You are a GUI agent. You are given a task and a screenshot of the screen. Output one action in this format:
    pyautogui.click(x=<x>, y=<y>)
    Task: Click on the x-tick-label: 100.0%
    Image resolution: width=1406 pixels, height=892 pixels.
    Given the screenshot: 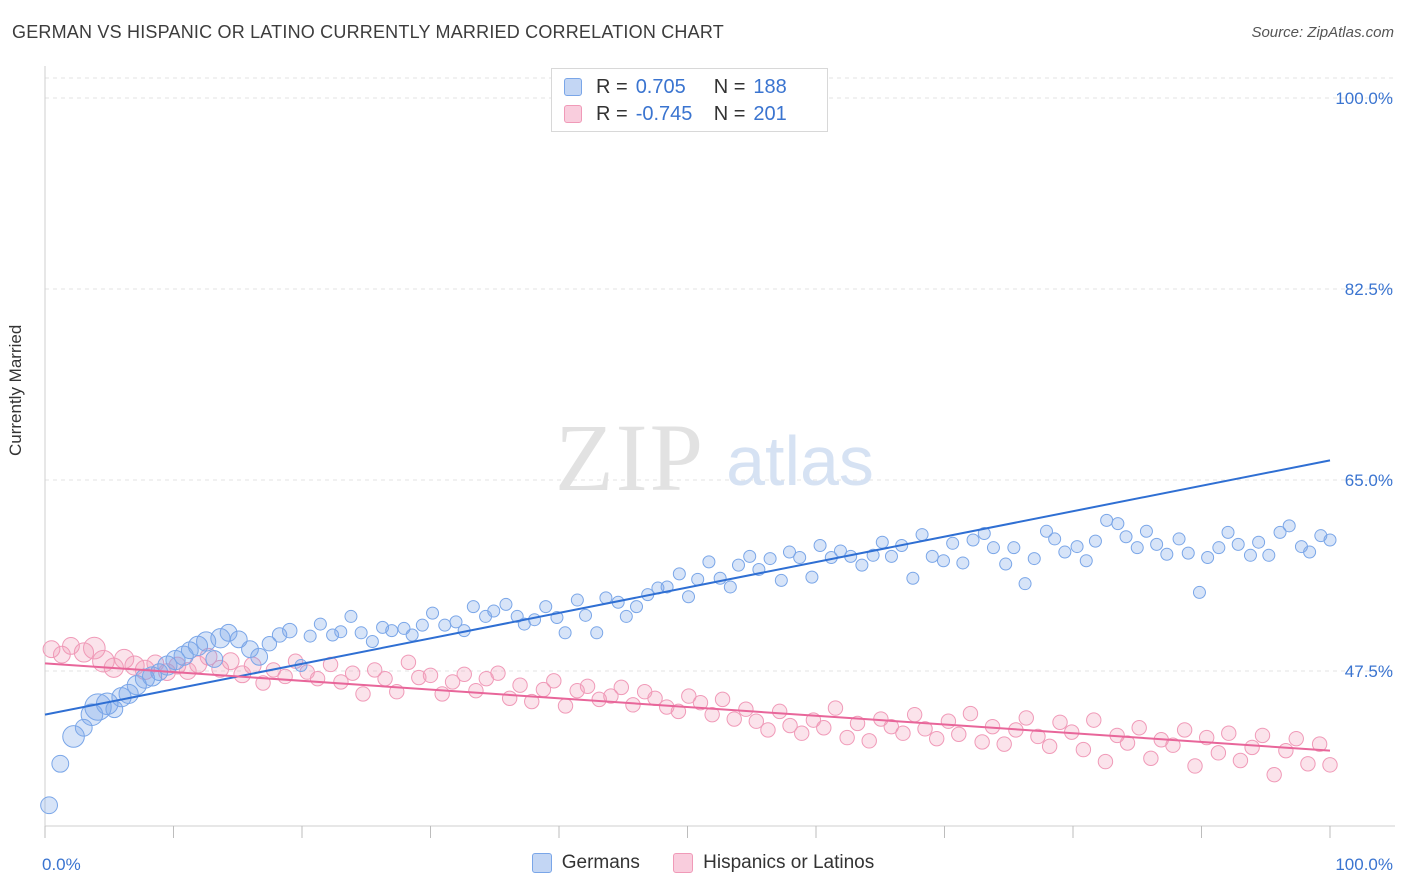 What is the action you would take?
    pyautogui.click(x=1364, y=864)
    